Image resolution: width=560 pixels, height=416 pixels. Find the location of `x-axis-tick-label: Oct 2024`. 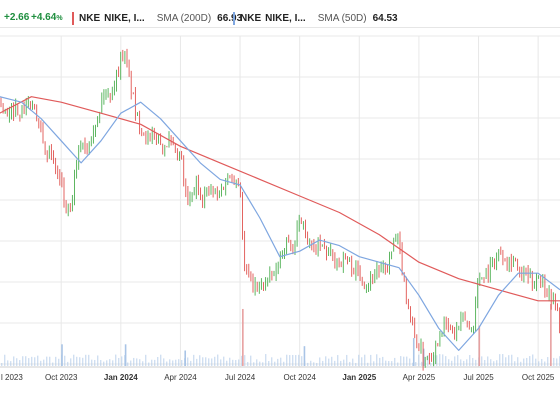

x-axis-tick-label: Oct 2024 is located at coordinates (299, 377).